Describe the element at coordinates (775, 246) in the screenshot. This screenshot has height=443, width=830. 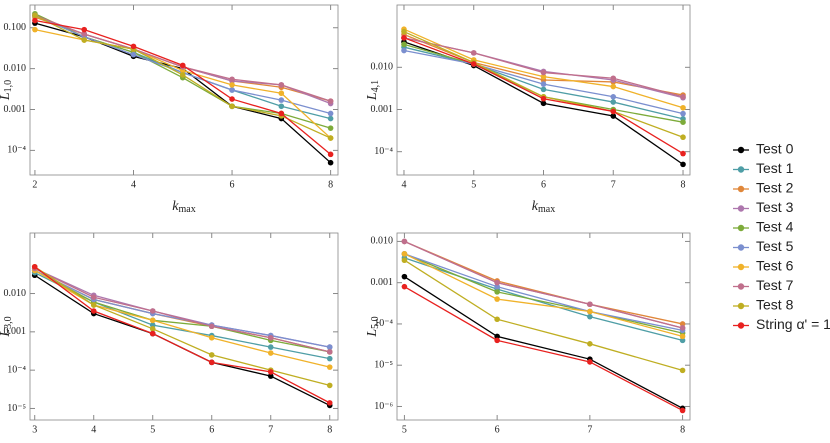
I see `legend-label: Test 5` at that location.